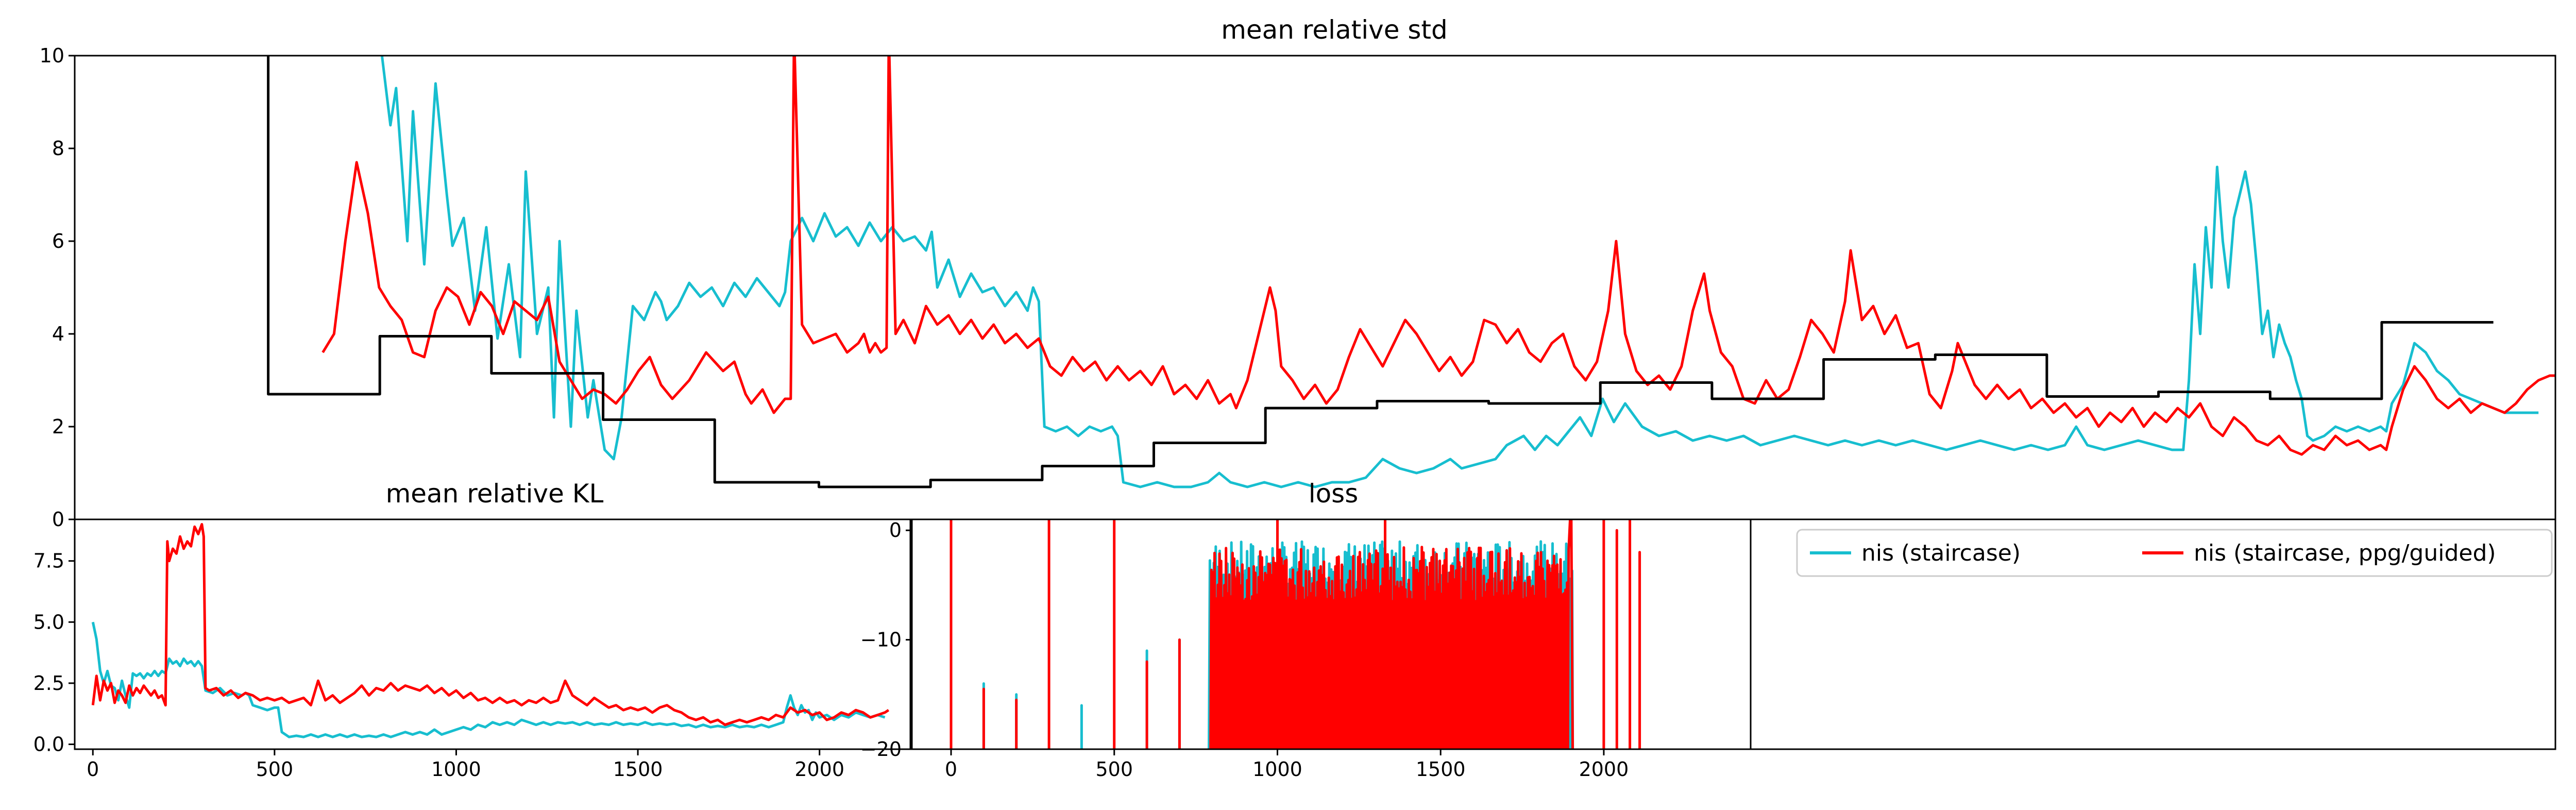  I want to click on chart-top-ytick-label: 10, so click(52, 55).